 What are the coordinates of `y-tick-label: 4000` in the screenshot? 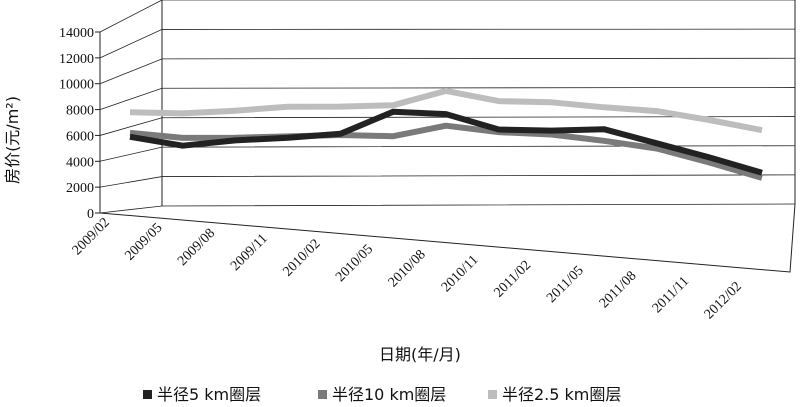 It's located at (80, 162).